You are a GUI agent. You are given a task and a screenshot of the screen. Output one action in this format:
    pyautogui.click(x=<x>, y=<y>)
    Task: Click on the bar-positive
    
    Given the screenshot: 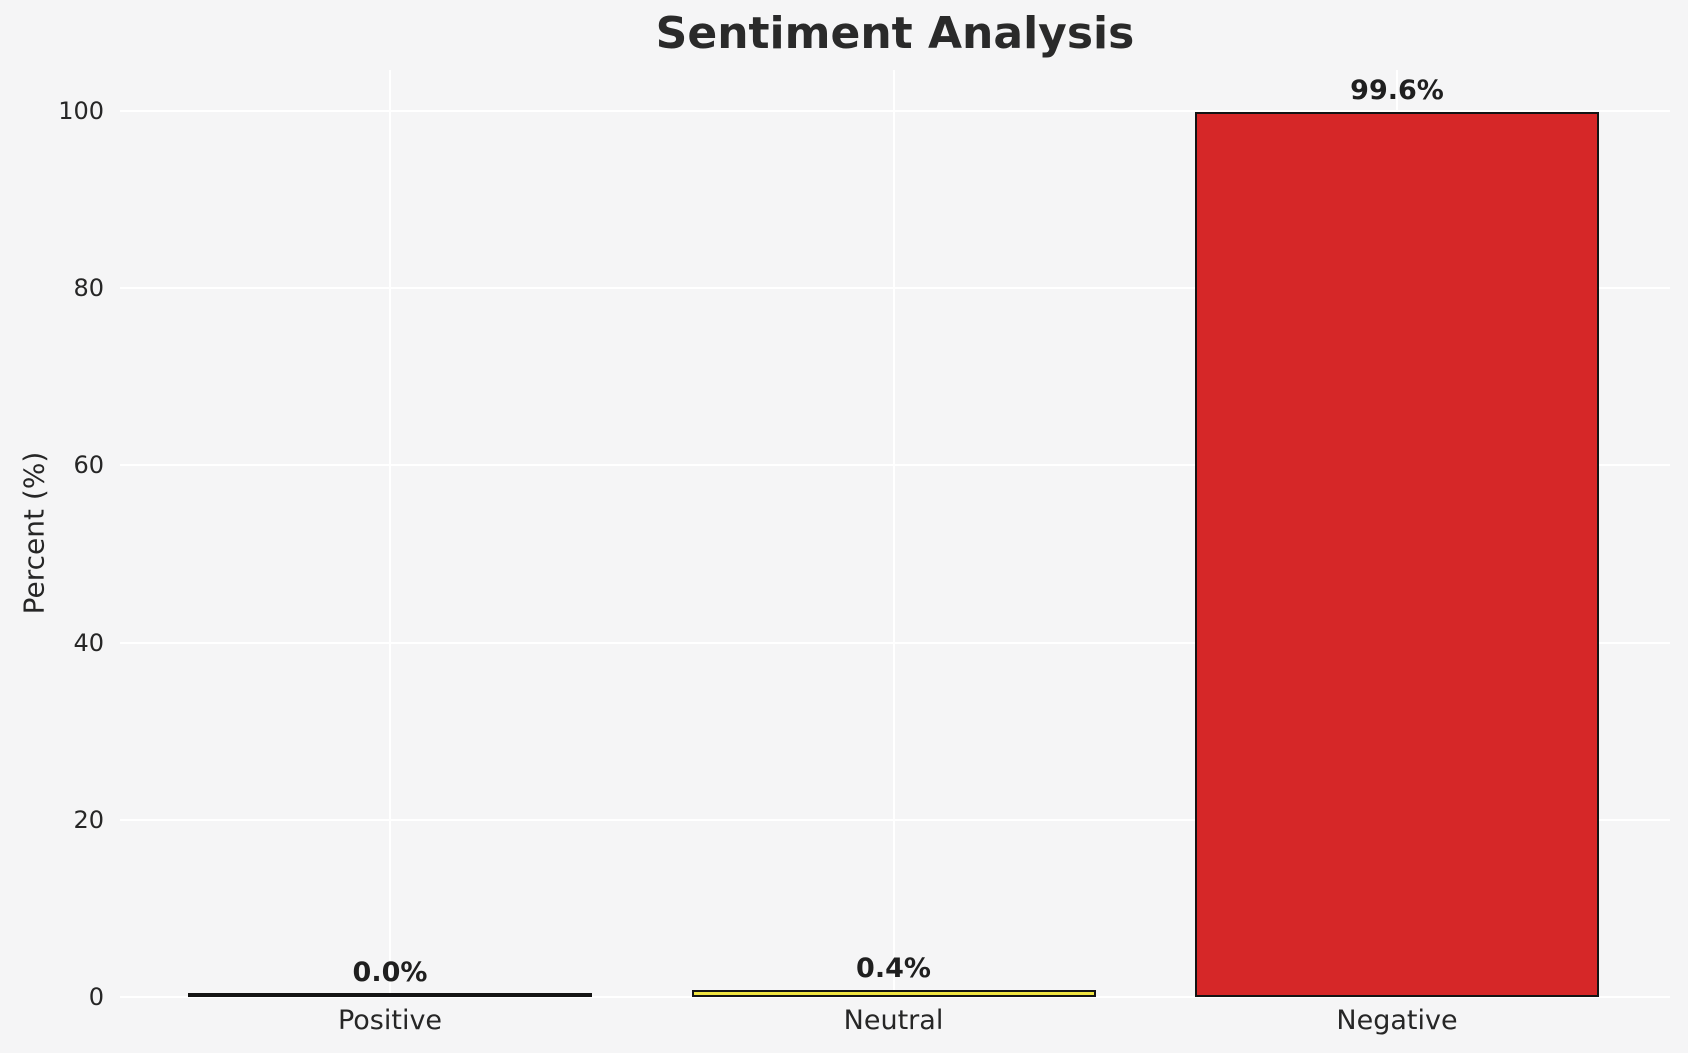 What is the action you would take?
    pyautogui.click(x=390, y=995)
    